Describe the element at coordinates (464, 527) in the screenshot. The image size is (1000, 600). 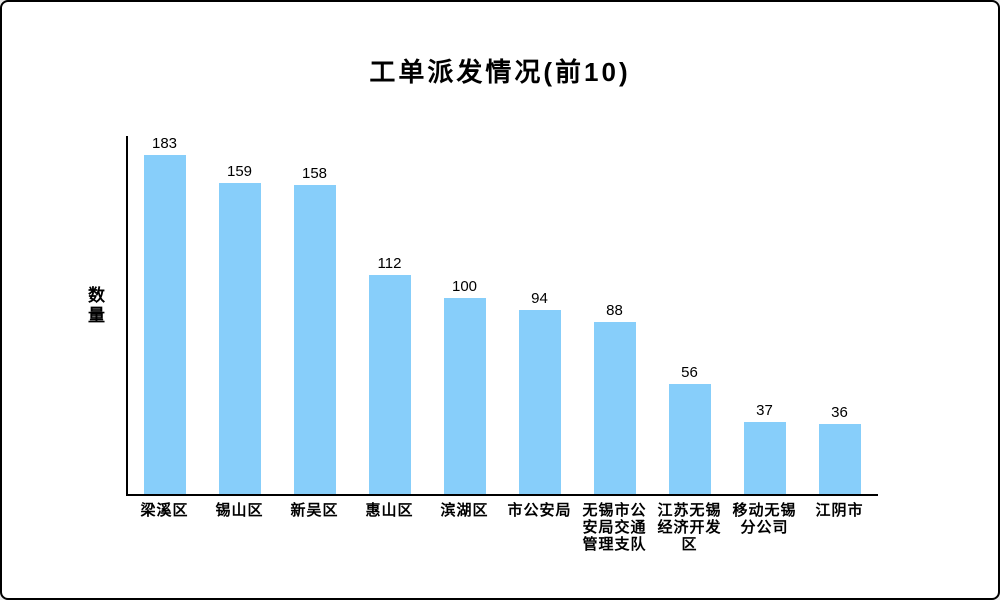
I see `x-axis-label-cell: 滨湖区` at that location.